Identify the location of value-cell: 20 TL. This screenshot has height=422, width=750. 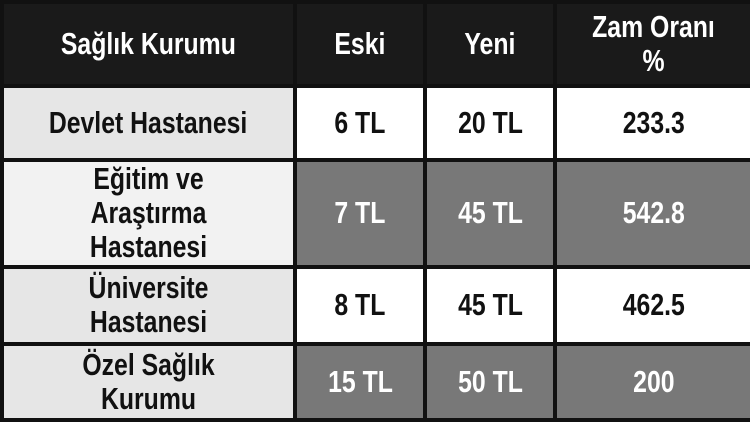
(490, 123).